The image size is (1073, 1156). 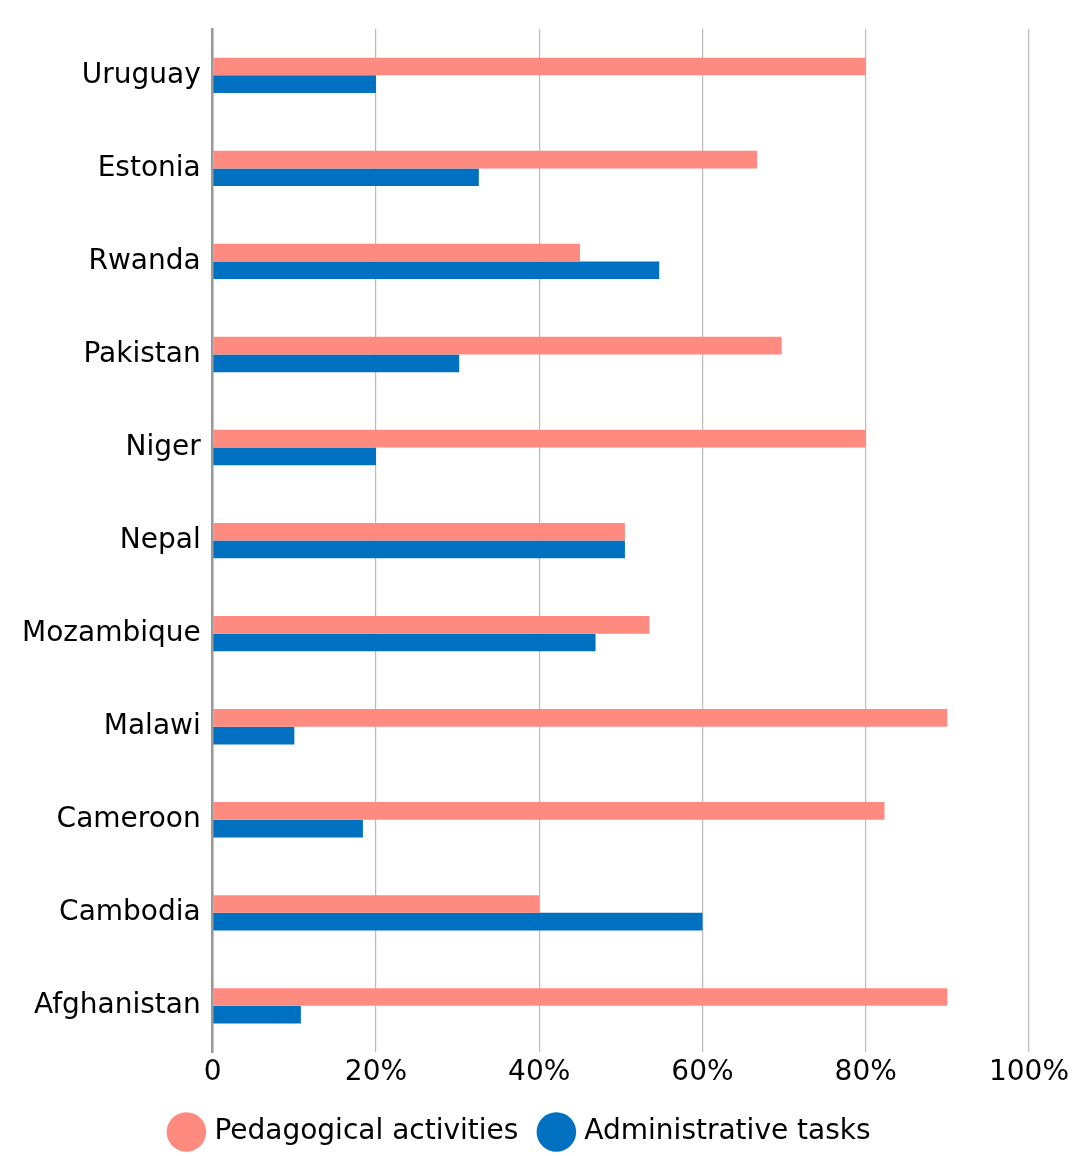 I want to click on y-tick-label: Cameroon, so click(x=128, y=818).